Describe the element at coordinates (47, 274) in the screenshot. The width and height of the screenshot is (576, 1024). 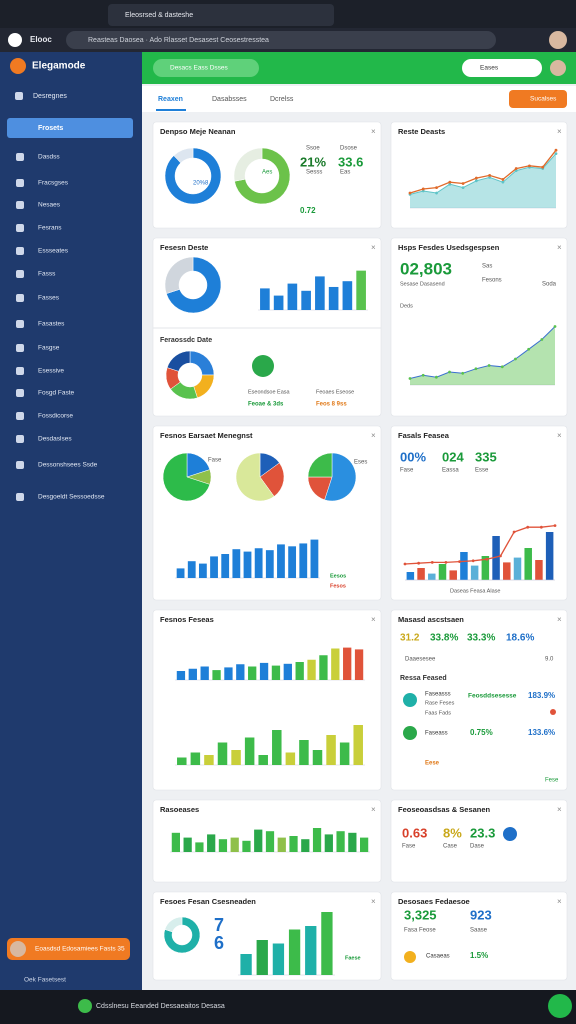
I see `sidebar-item: Fasss` at that location.